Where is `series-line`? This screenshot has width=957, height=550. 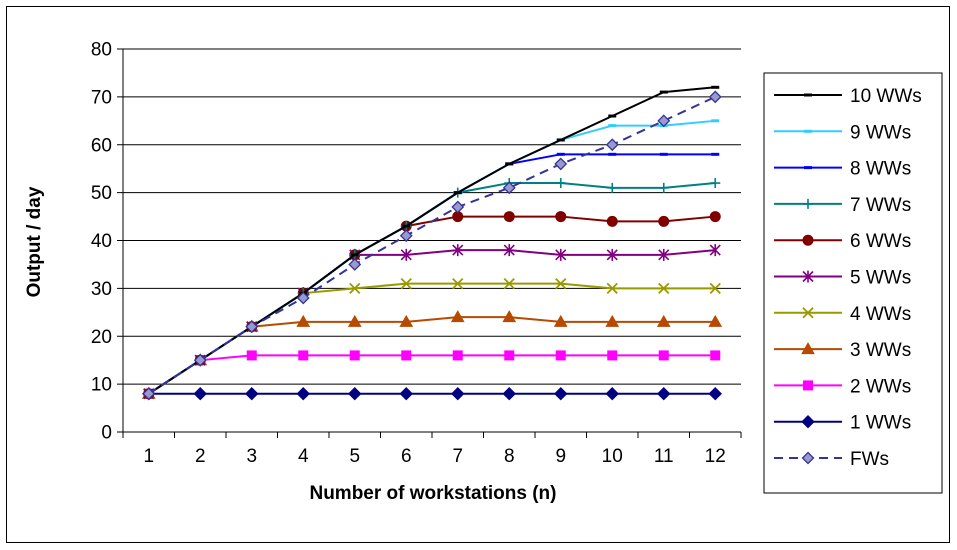
series-line is located at coordinates (432, 374).